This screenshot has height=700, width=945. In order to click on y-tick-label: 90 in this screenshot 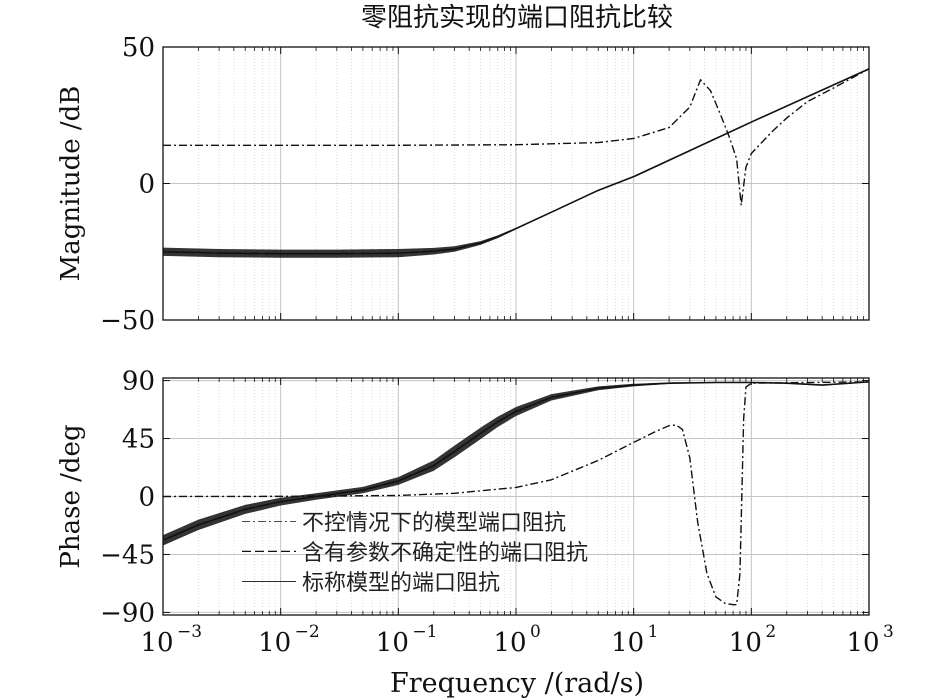, I will do `click(138, 382)`.